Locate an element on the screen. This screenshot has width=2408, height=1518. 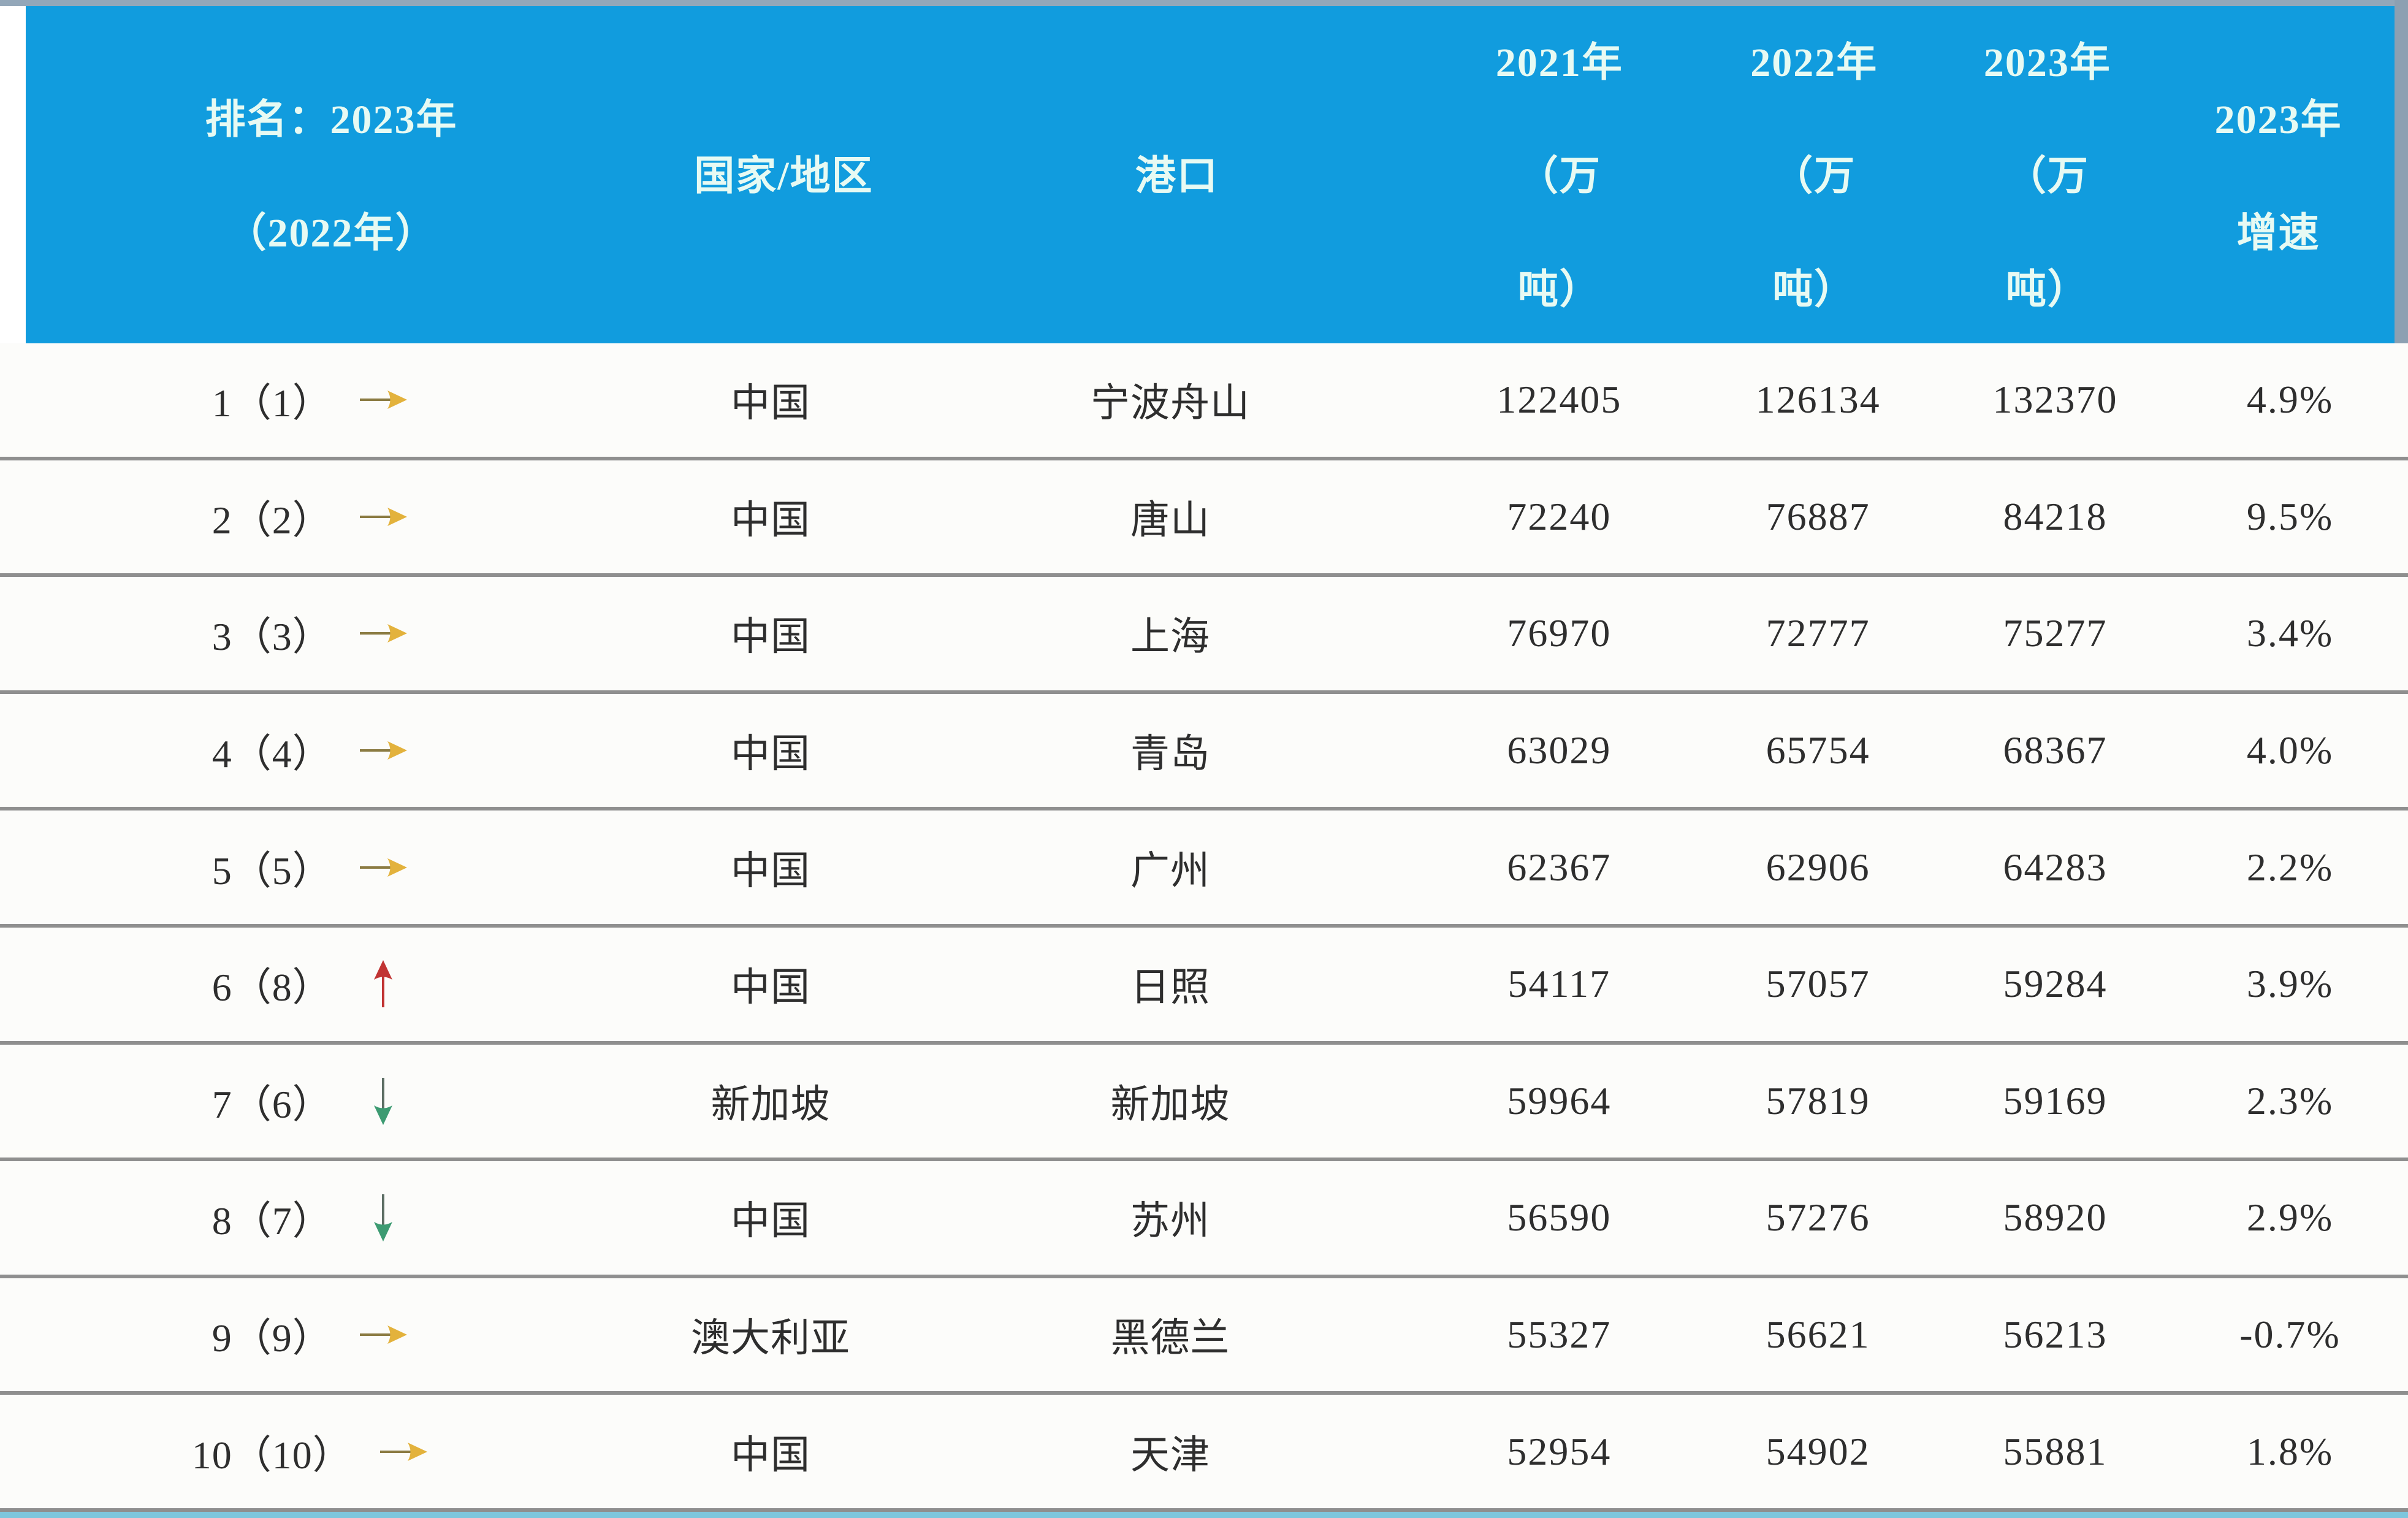
table-row: 6（8） 中国 日照 54117 57057 59284 3.9% is located at coordinates (1204, 987).